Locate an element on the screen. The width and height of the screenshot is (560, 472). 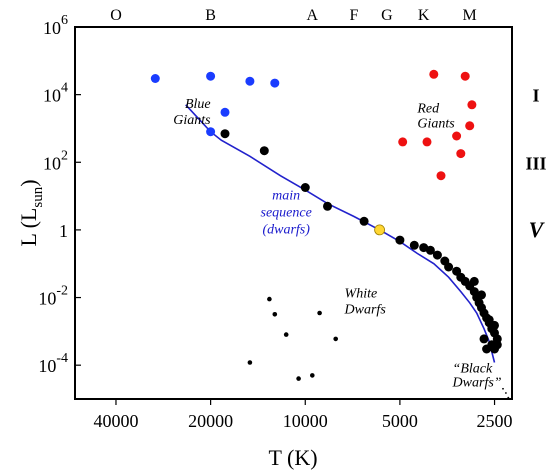
y-axis-title: L (Lsun) is located at coordinates (31, 212).